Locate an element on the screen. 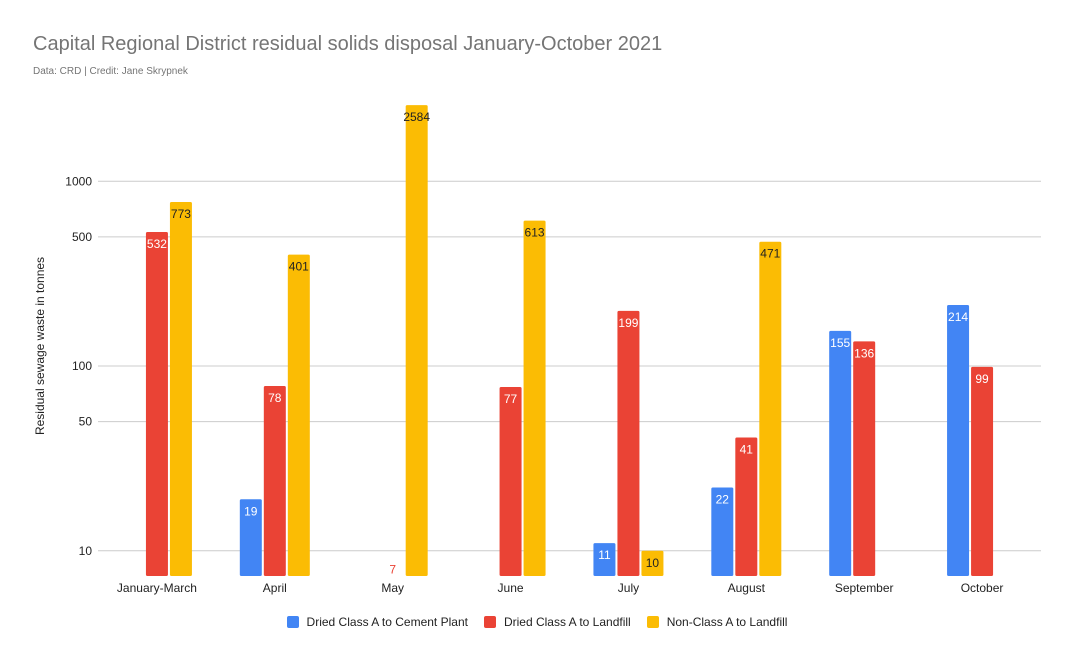 This screenshot has height=665, width=1074. data-label: 401 is located at coordinates (299, 267).